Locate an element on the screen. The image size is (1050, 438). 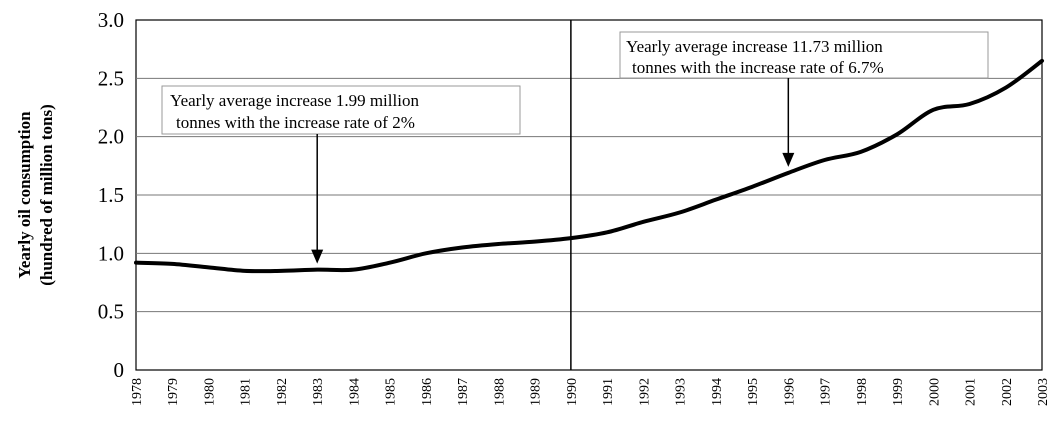
x-tick-label: 1994 is located at coordinates (717, 392).